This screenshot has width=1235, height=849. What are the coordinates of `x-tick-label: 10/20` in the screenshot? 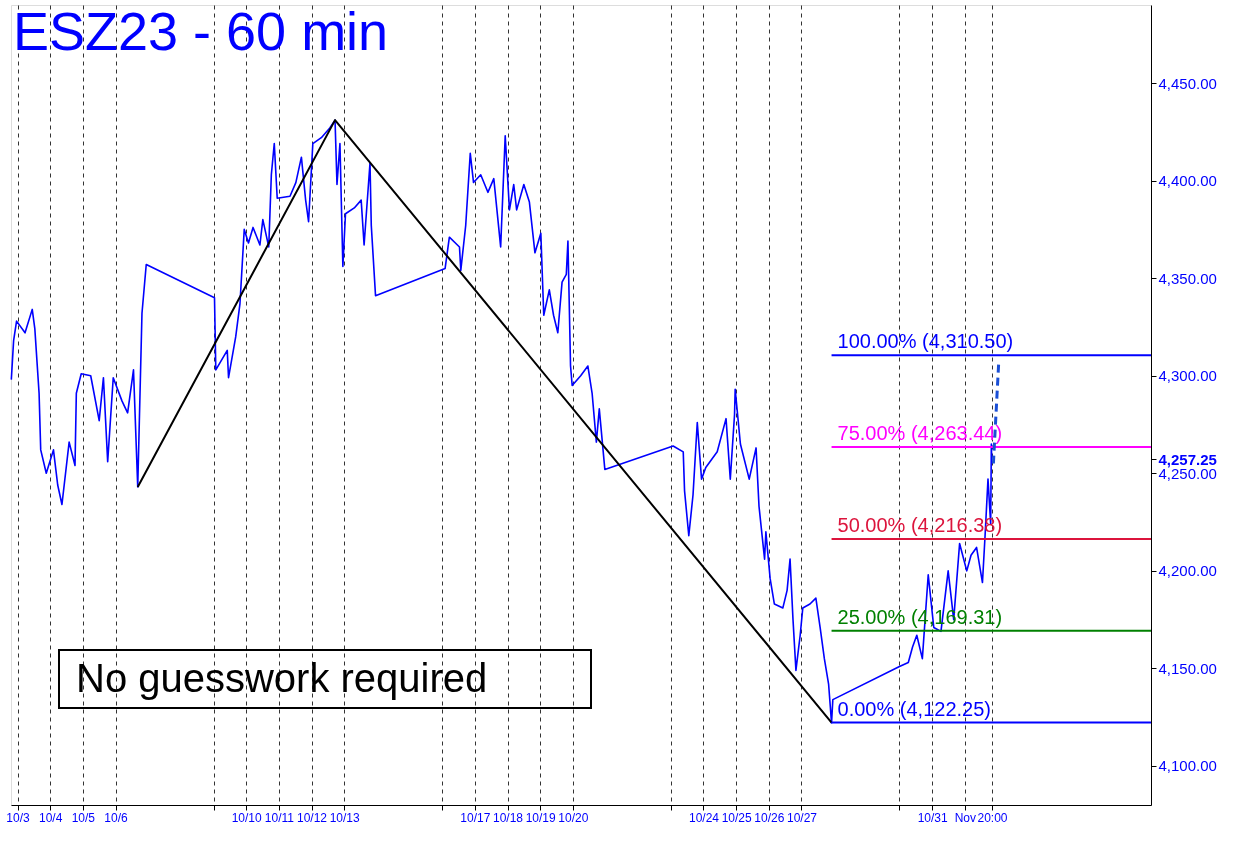 It's located at (573, 817).